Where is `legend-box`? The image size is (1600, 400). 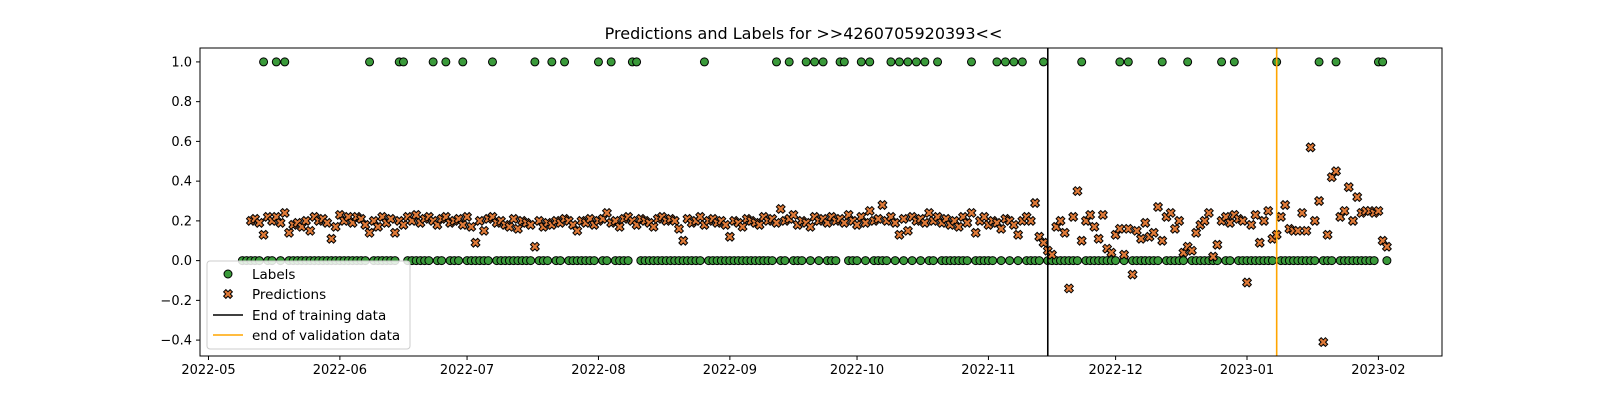 legend-box is located at coordinates (308, 305).